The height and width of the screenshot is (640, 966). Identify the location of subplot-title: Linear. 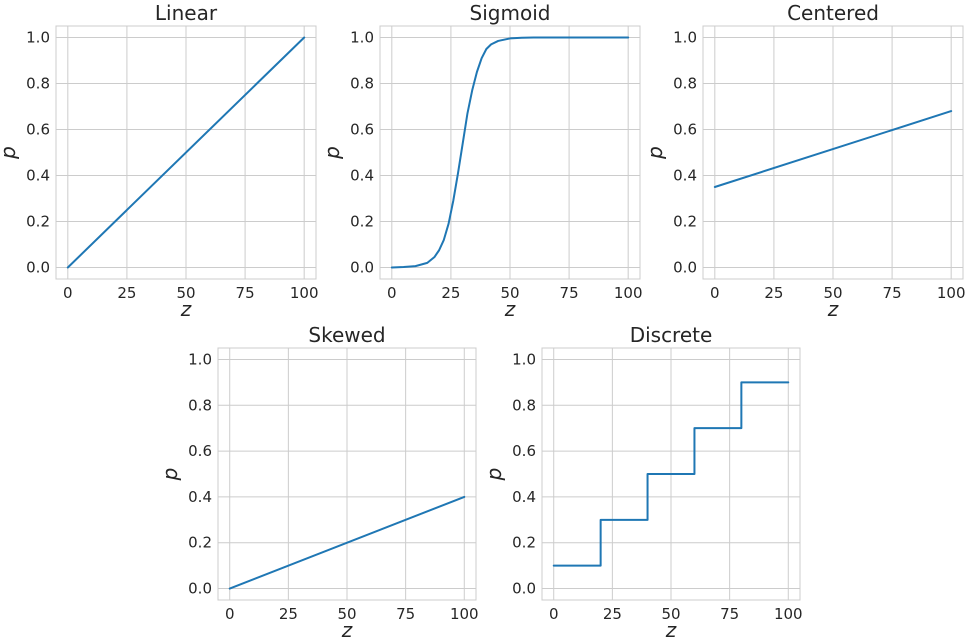
(186, 13).